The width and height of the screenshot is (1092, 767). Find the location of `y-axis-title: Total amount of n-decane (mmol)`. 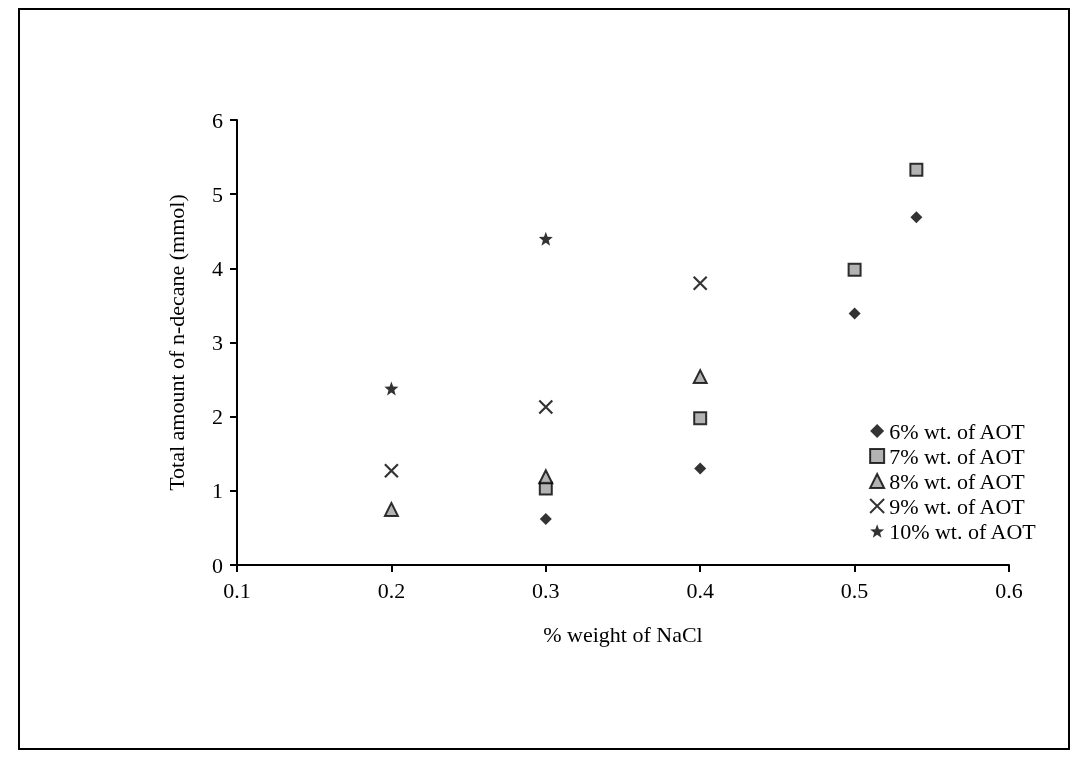

y-axis-title: Total amount of n-decane (mmol) is located at coordinates (176, 342).